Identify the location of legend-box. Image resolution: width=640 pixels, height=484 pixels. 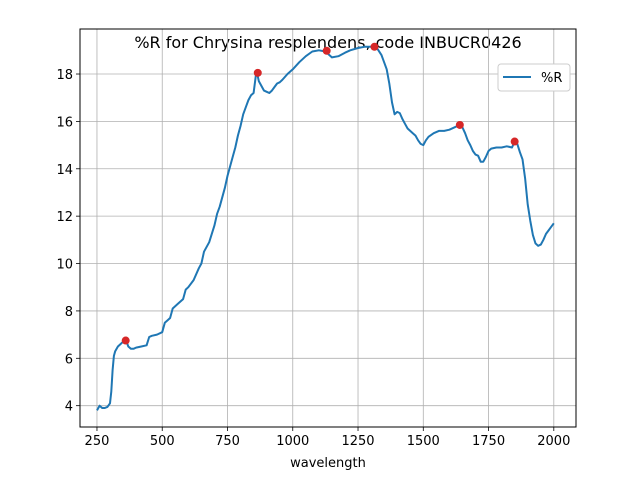
(534, 77).